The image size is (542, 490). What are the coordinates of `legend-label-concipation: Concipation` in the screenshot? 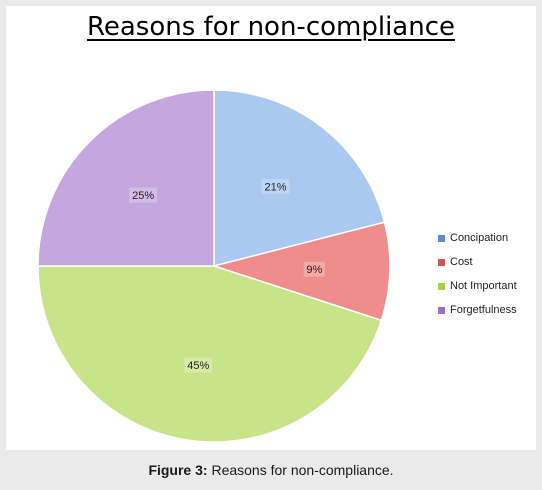 It's located at (479, 238).